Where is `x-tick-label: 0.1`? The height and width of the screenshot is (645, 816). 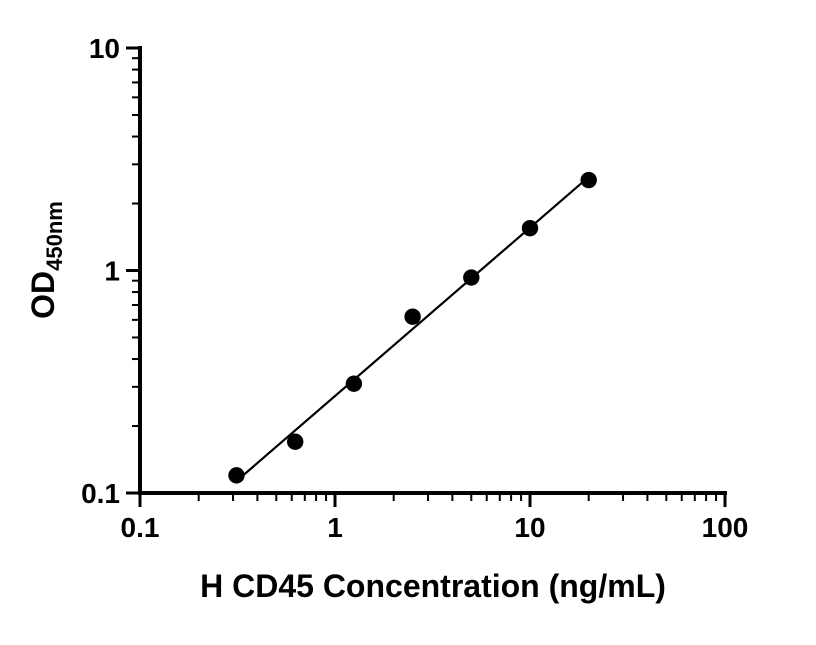 x-tick-label: 0.1 is located at coordinates (140, 527).